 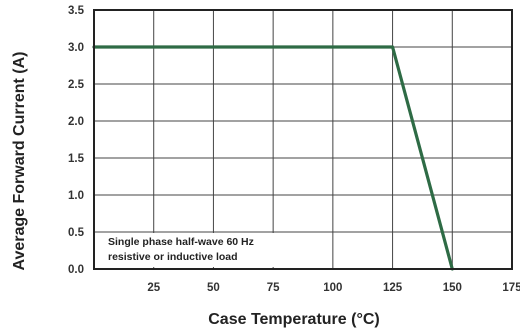 I want to click on x-tick-label: 100, so click(x=332, y=288).